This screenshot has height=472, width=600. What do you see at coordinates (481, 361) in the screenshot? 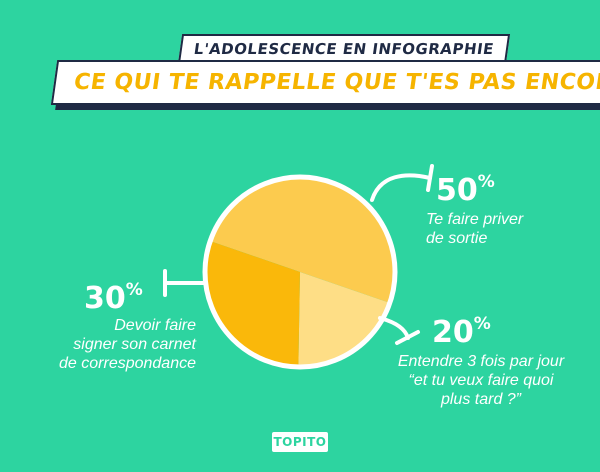
I see `desc-20-line1: Entendre 3 fois par jour` at bounding box center [481, 361].